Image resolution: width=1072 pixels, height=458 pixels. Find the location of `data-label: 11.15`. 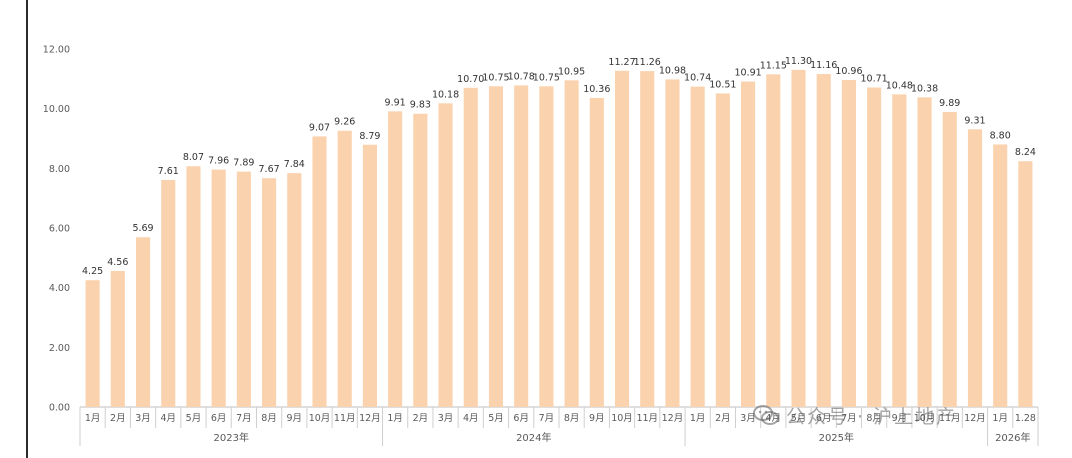

data-label: 11.15 is located at coordinates (773, 65).